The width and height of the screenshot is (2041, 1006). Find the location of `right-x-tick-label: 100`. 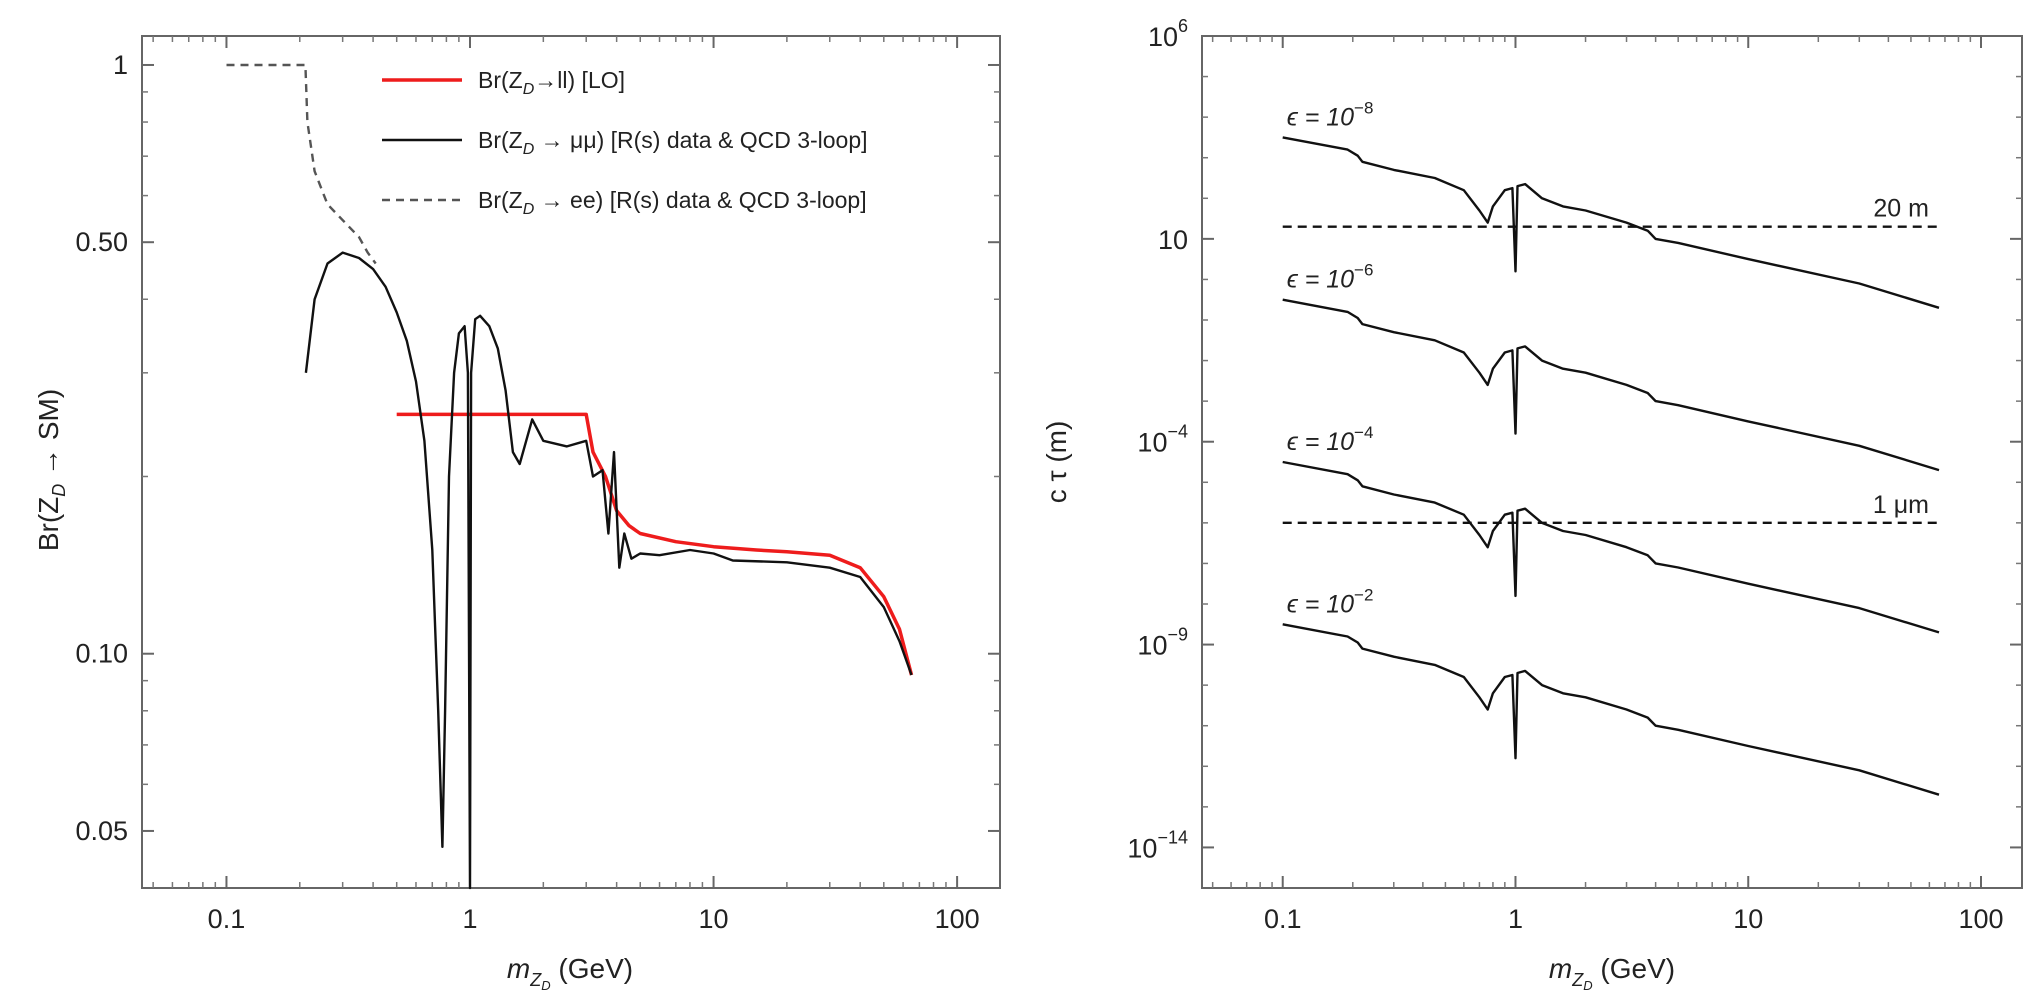

right-x-tick-label: 100 is located at coordinates (1980, 919).